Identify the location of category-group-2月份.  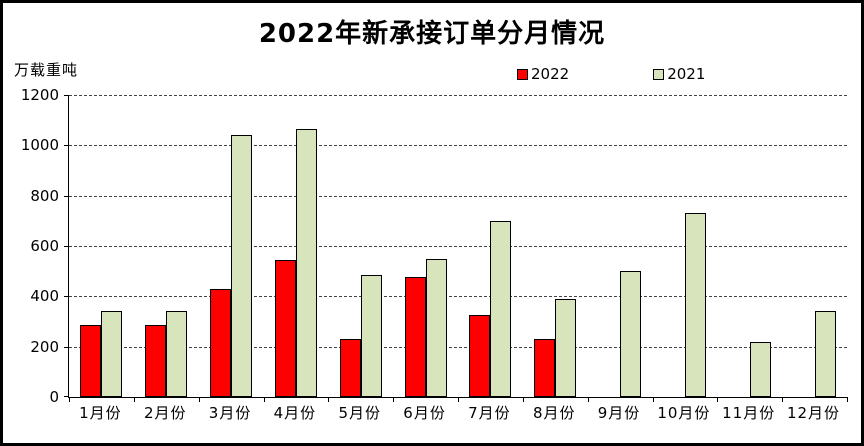
(166, 246).